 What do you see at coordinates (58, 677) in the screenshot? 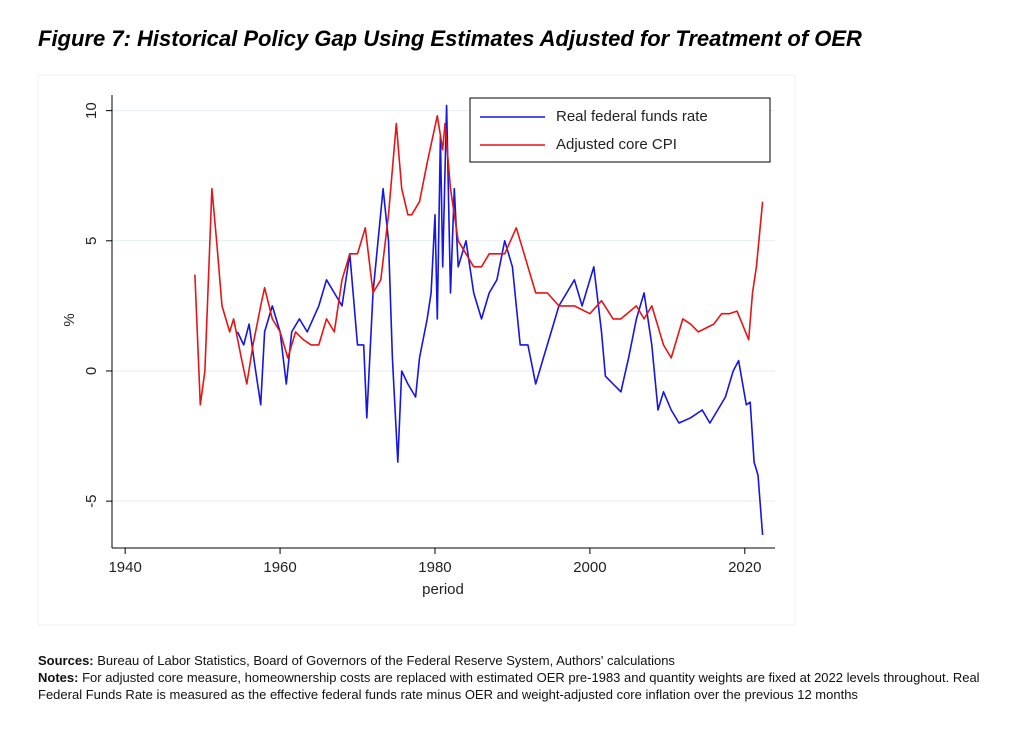
I see `notes-label: Notes:` at bounding box center [58, 677].